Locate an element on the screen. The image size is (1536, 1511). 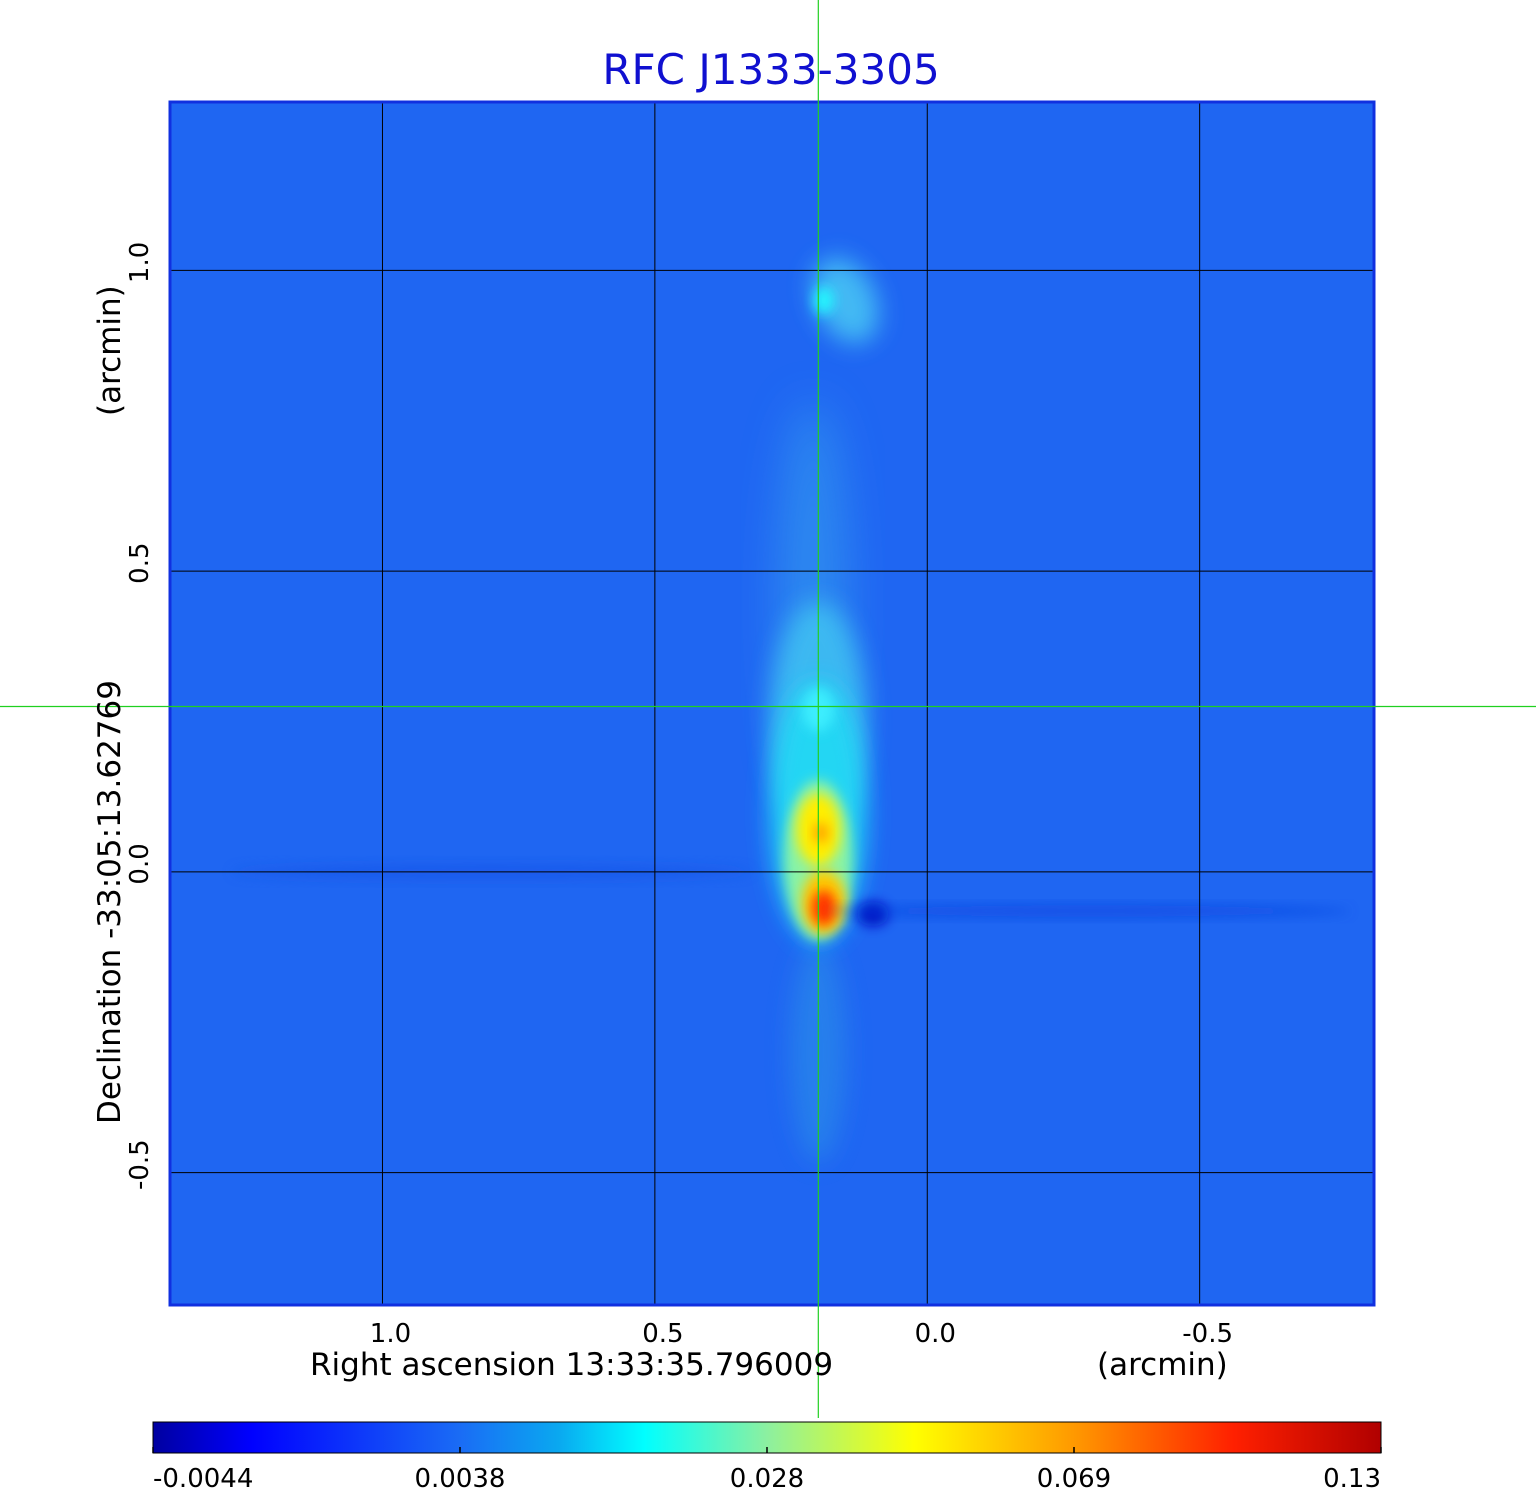
colorbar-ticks: -0.0044 0.0038 0.028 0.069 0.13 is located at coordinates (767, 1470).